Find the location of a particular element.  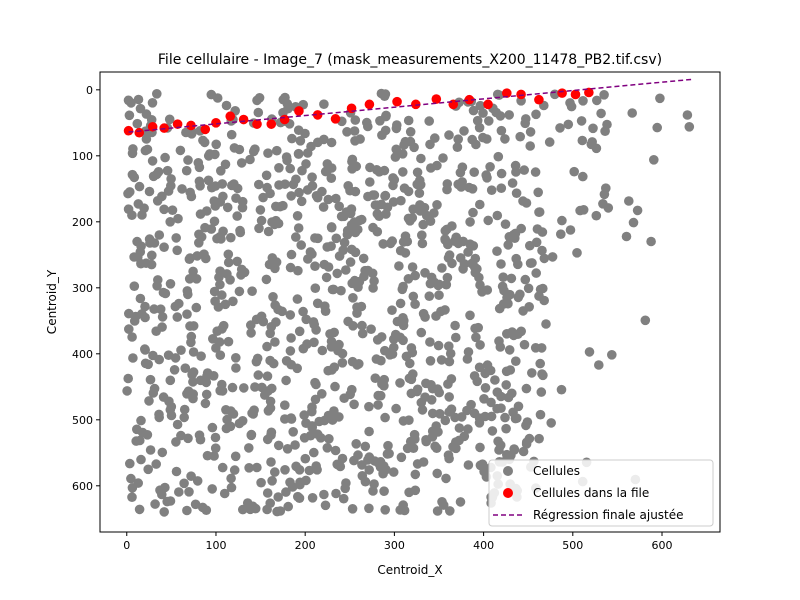

legend-label-cellules: Cellules is located at coordinates (556, 471).